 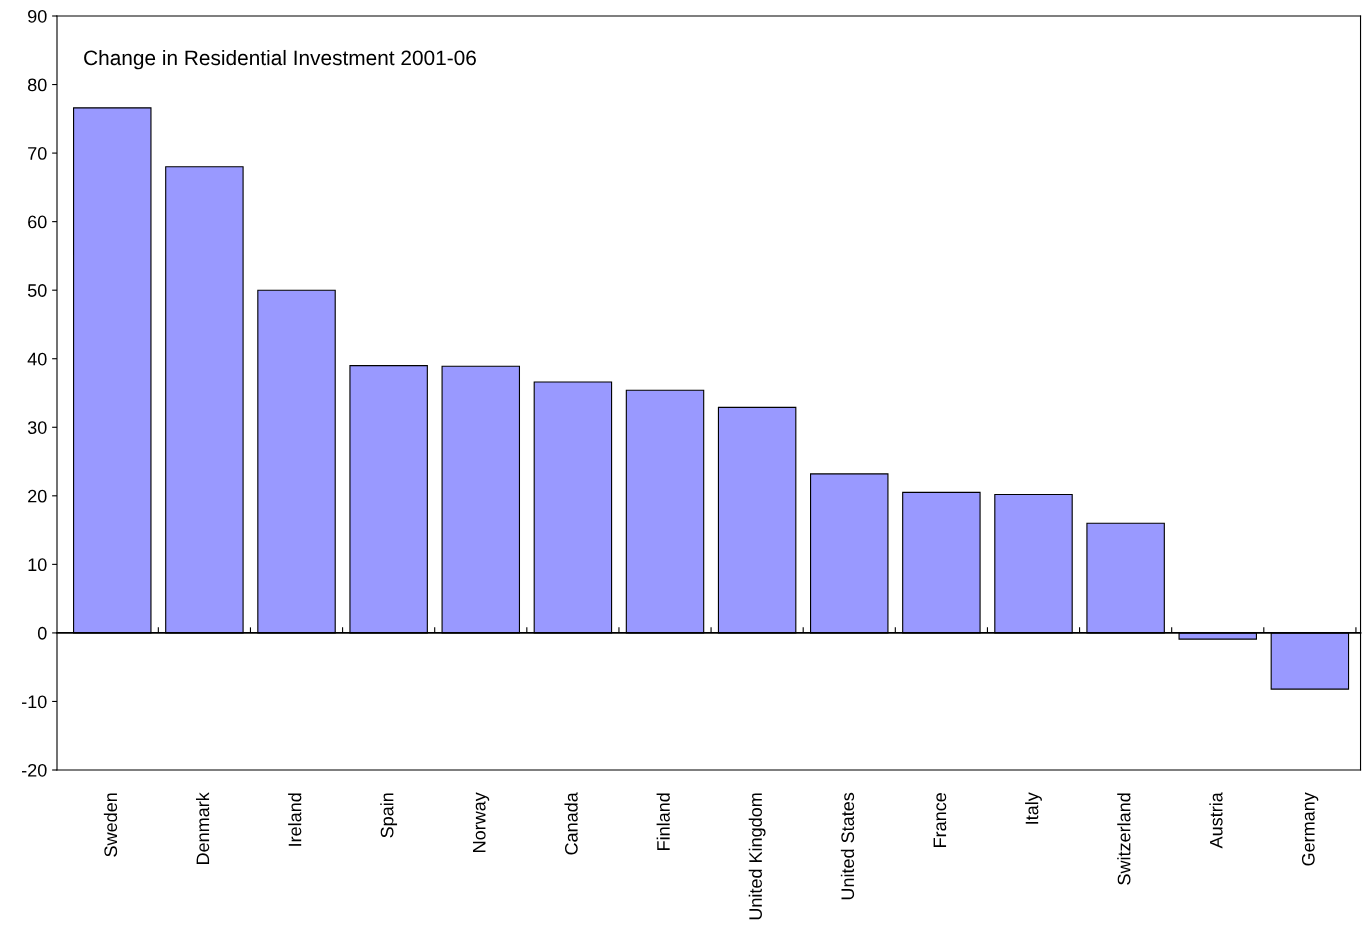 I want to click on y-tick-label: 40, so click(x=37, y=359).